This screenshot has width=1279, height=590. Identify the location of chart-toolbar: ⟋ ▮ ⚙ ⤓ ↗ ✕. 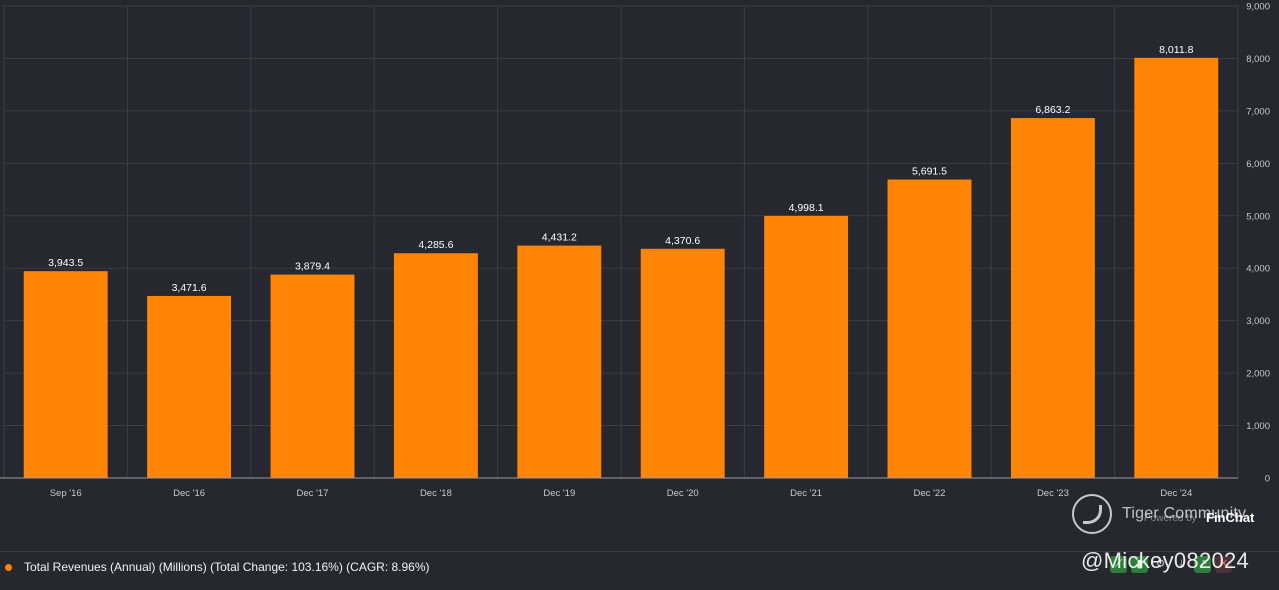
(1171, 564).